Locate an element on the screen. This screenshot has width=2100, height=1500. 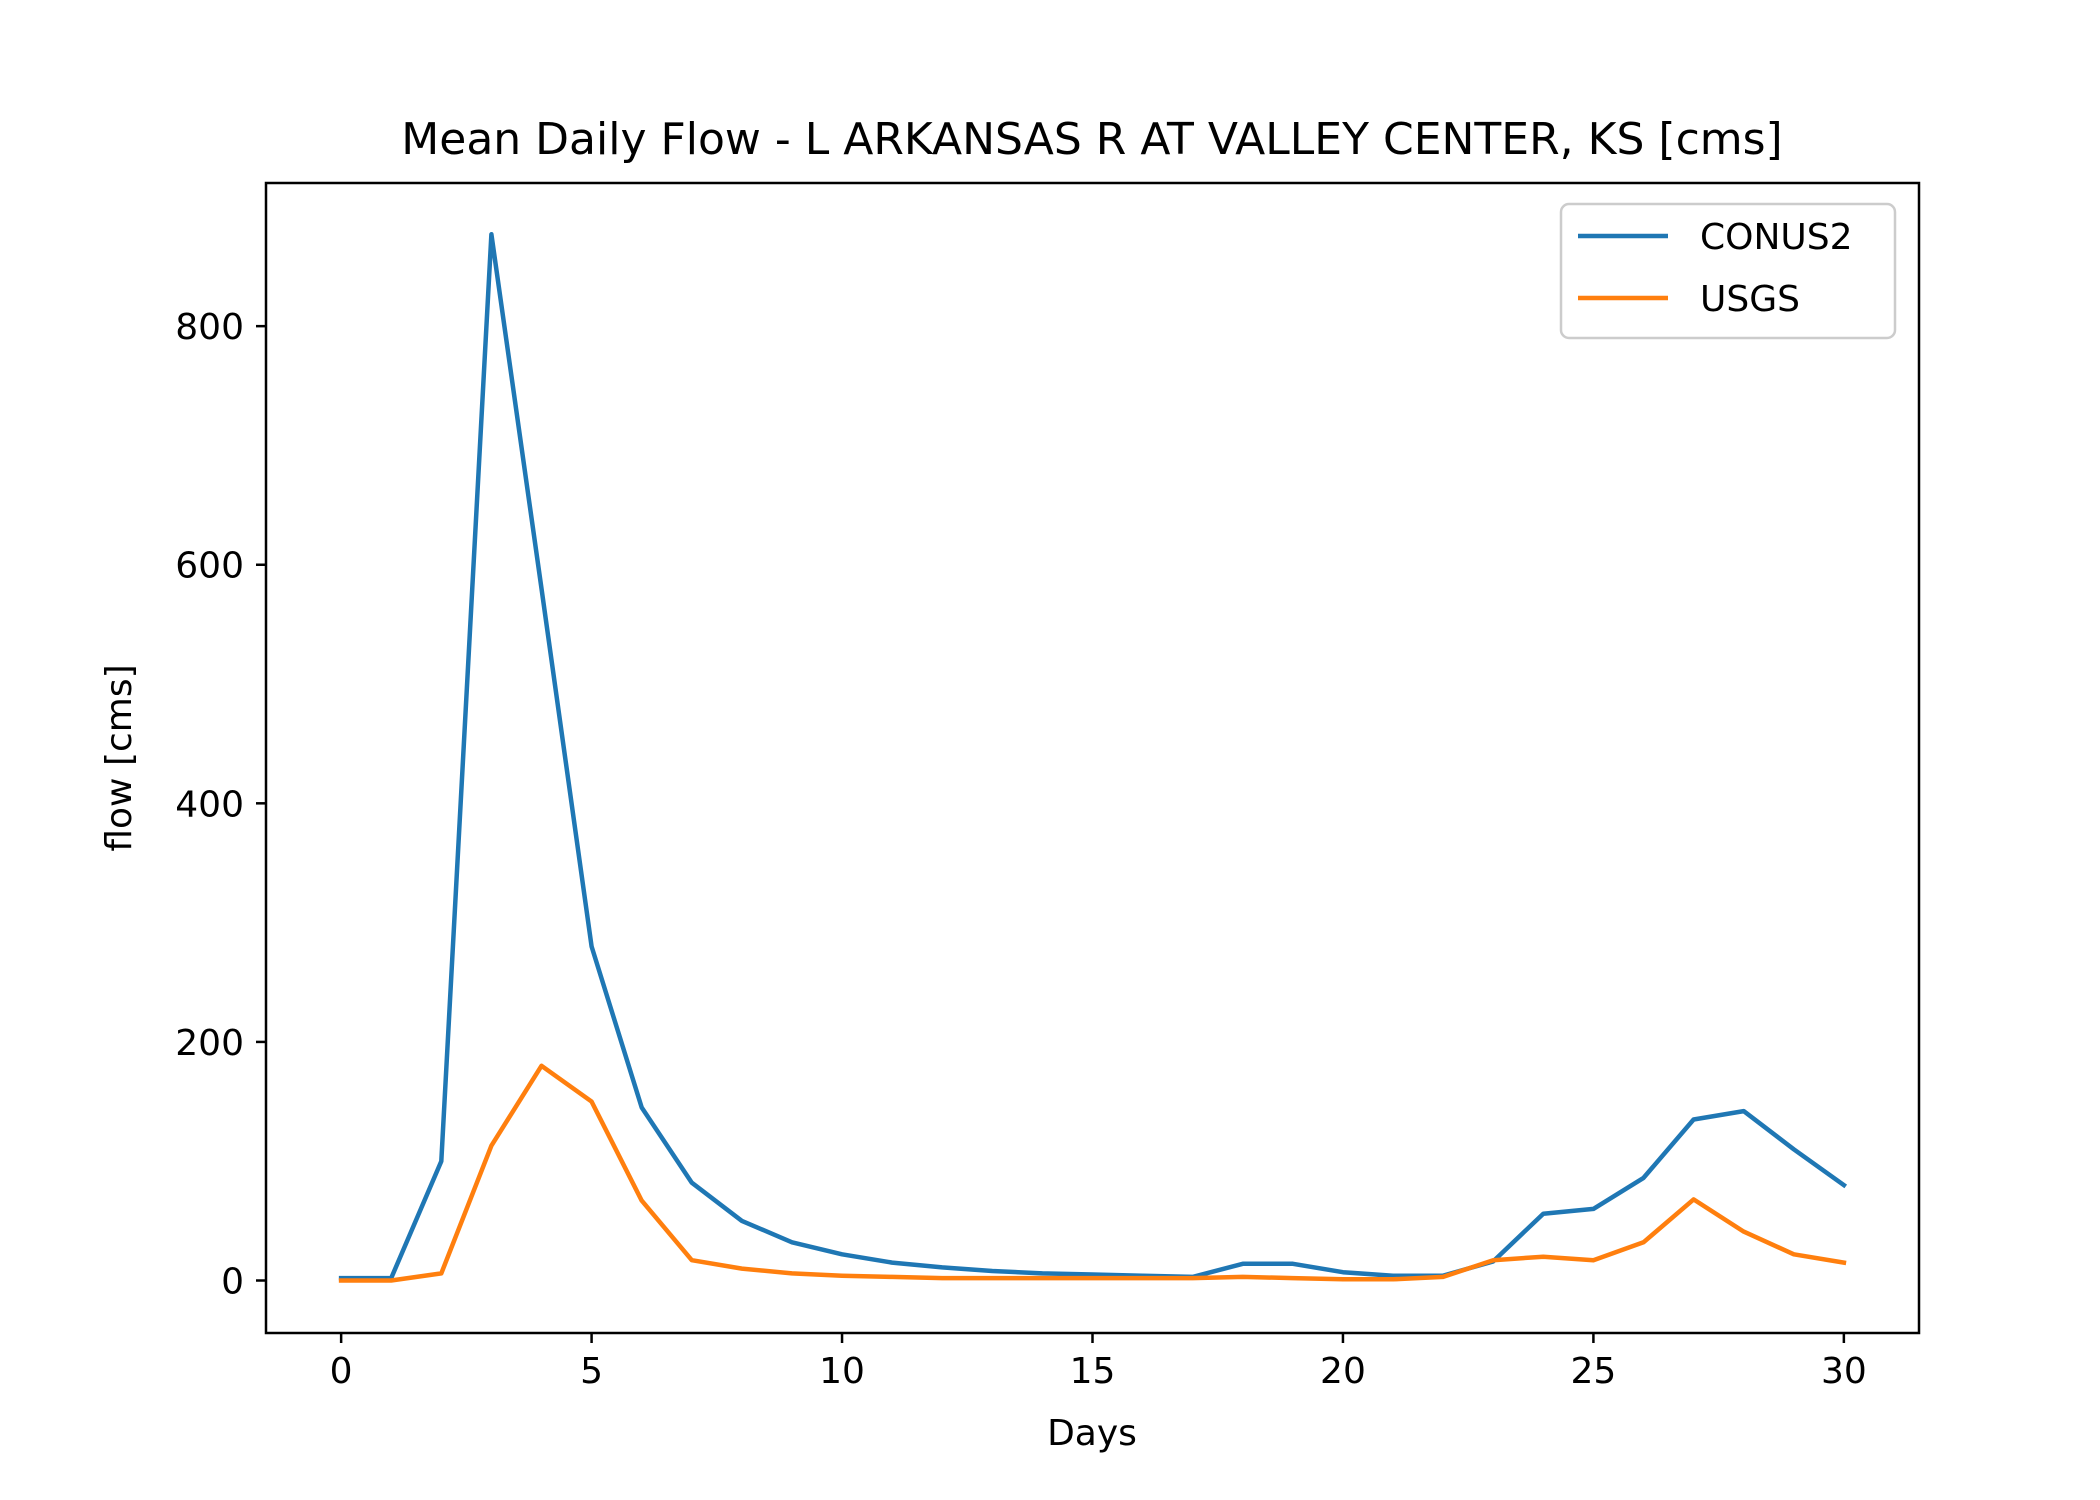
legend-label-usgs: USGS is located at coordinates (1750, 299).